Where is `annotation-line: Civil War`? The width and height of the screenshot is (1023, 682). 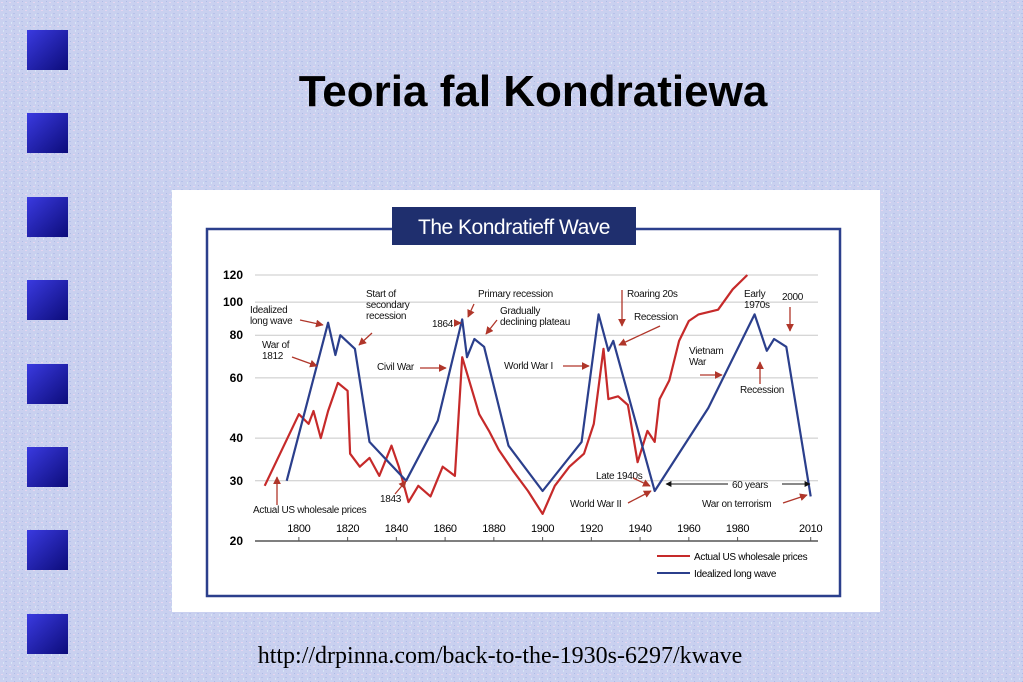
annotation-line: Civil War is located at coordinates (396, 367).